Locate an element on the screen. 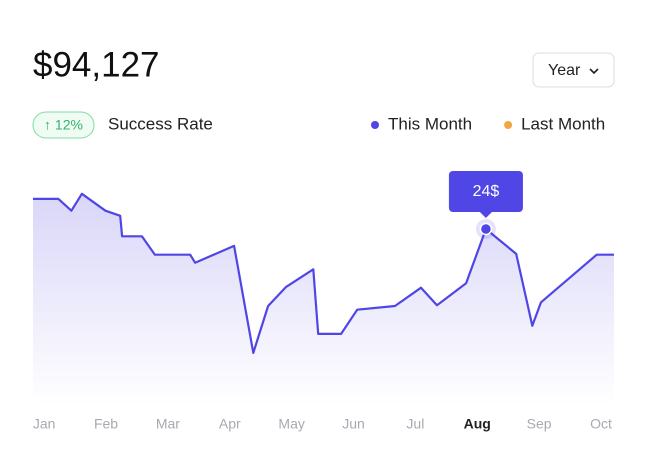 The height and width of the screenshot is (470, 650). x-tick-label: Jul is located at coordinates (415, 424).